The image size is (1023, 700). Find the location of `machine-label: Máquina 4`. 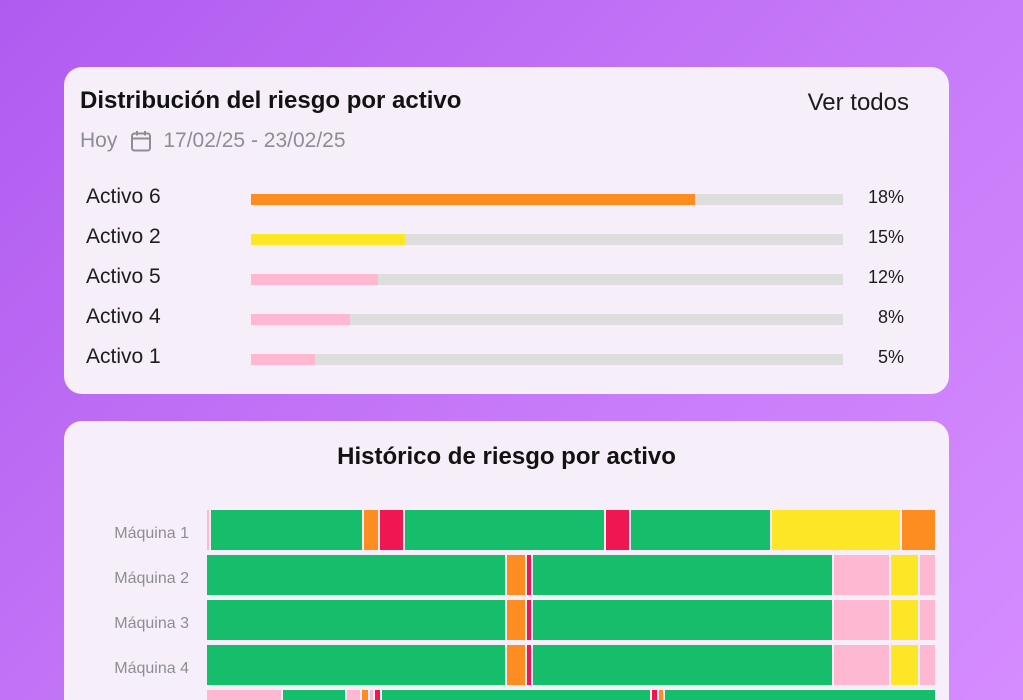

machine-label: Máquina 4 is located at coordinates (151, 668).